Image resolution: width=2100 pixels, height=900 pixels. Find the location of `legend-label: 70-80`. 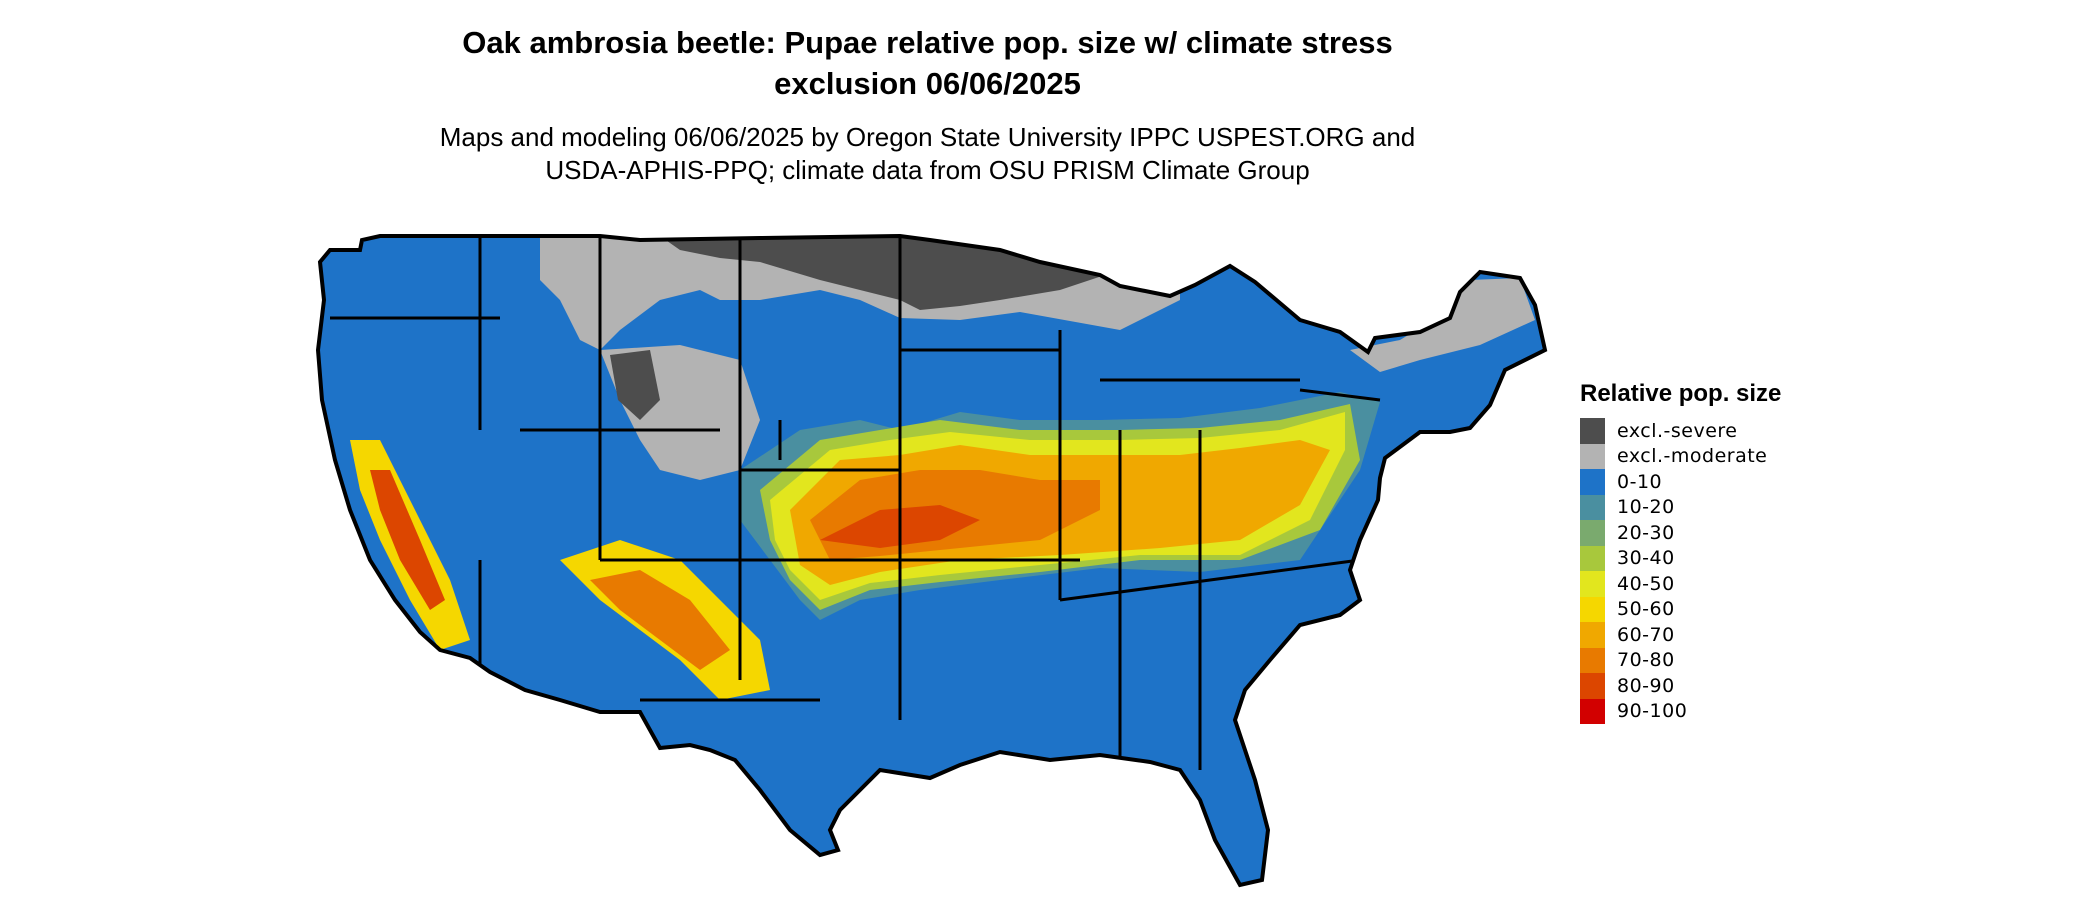

legend-label: 70-80 is located at coordinates (1646, 660).